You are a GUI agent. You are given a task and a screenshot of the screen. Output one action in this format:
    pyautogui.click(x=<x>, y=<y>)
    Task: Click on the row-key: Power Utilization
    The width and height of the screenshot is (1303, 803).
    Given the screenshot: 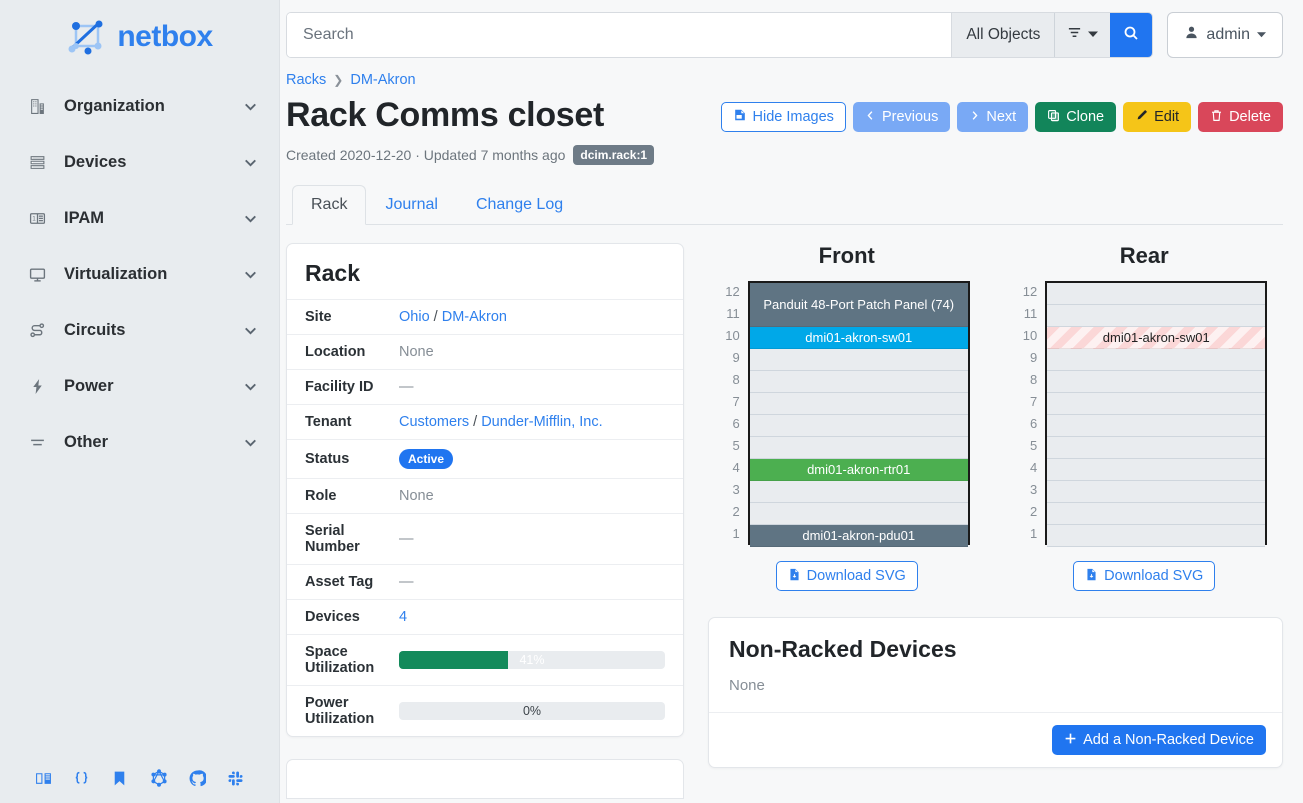 What is the action you would take?
    pyautogui.click(x=340, y=711)
    